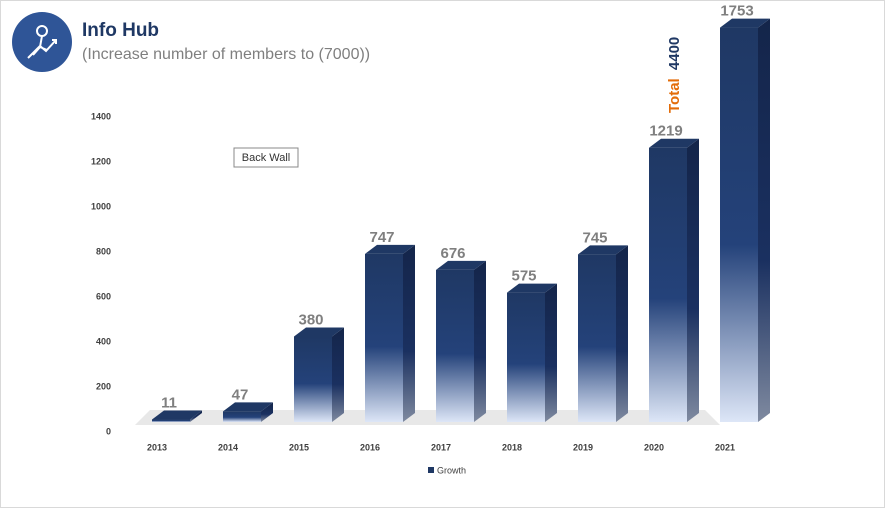  I want to click on logo, so click(42, 42).